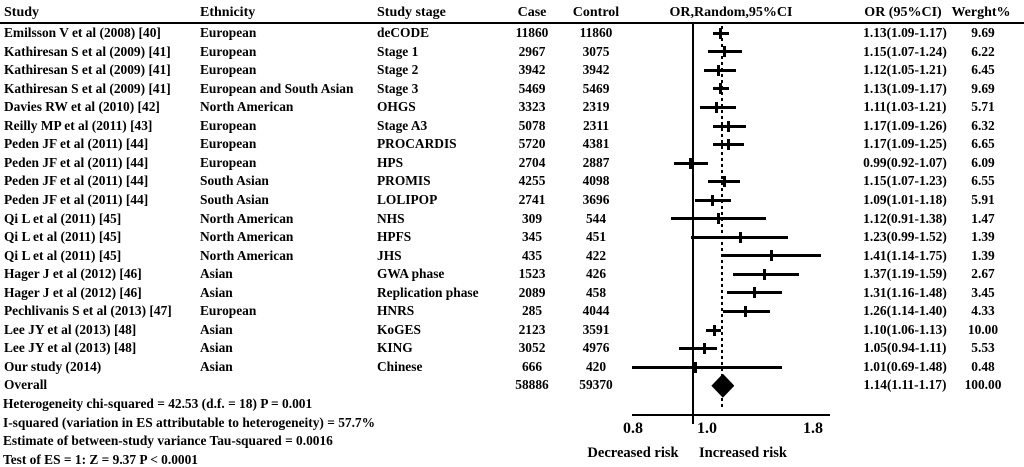  I want to click on stage-cell: GWA phase, so click(411, 274).